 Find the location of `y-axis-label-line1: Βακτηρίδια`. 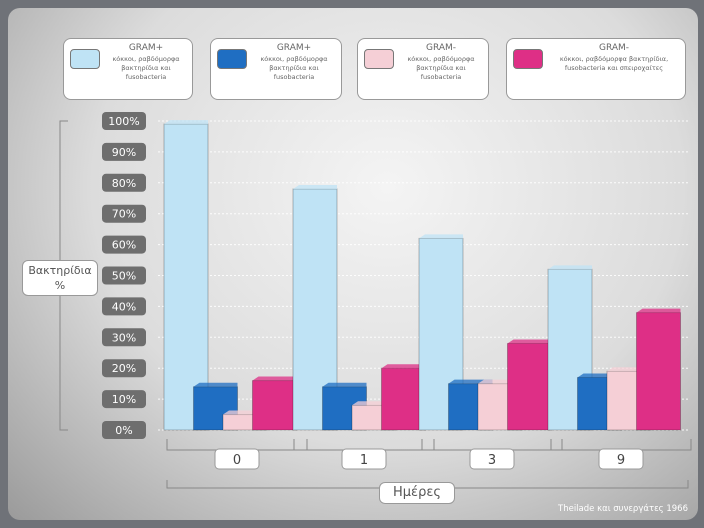

y-axis-label-line1: Βακτηρίδια is located at coordinates (60, 270).